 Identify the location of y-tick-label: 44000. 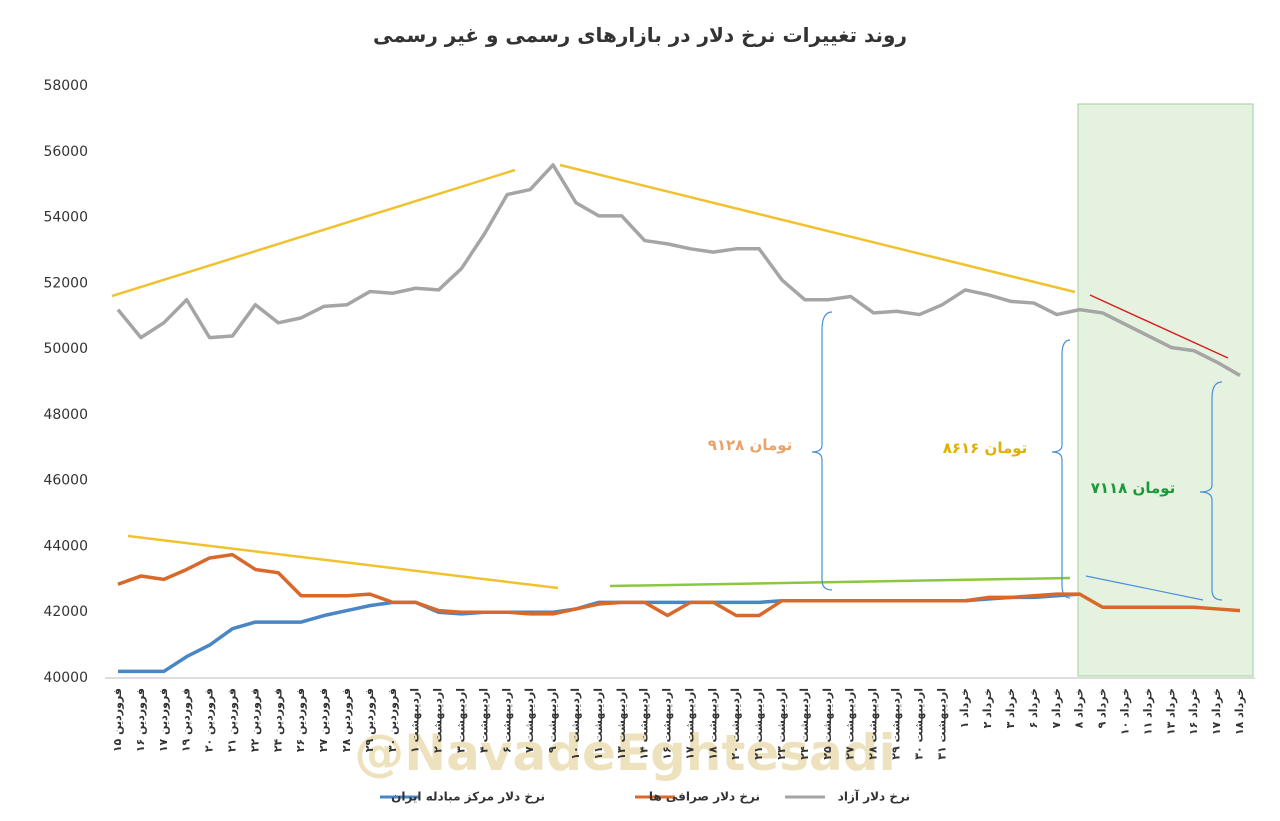
(65, 546).